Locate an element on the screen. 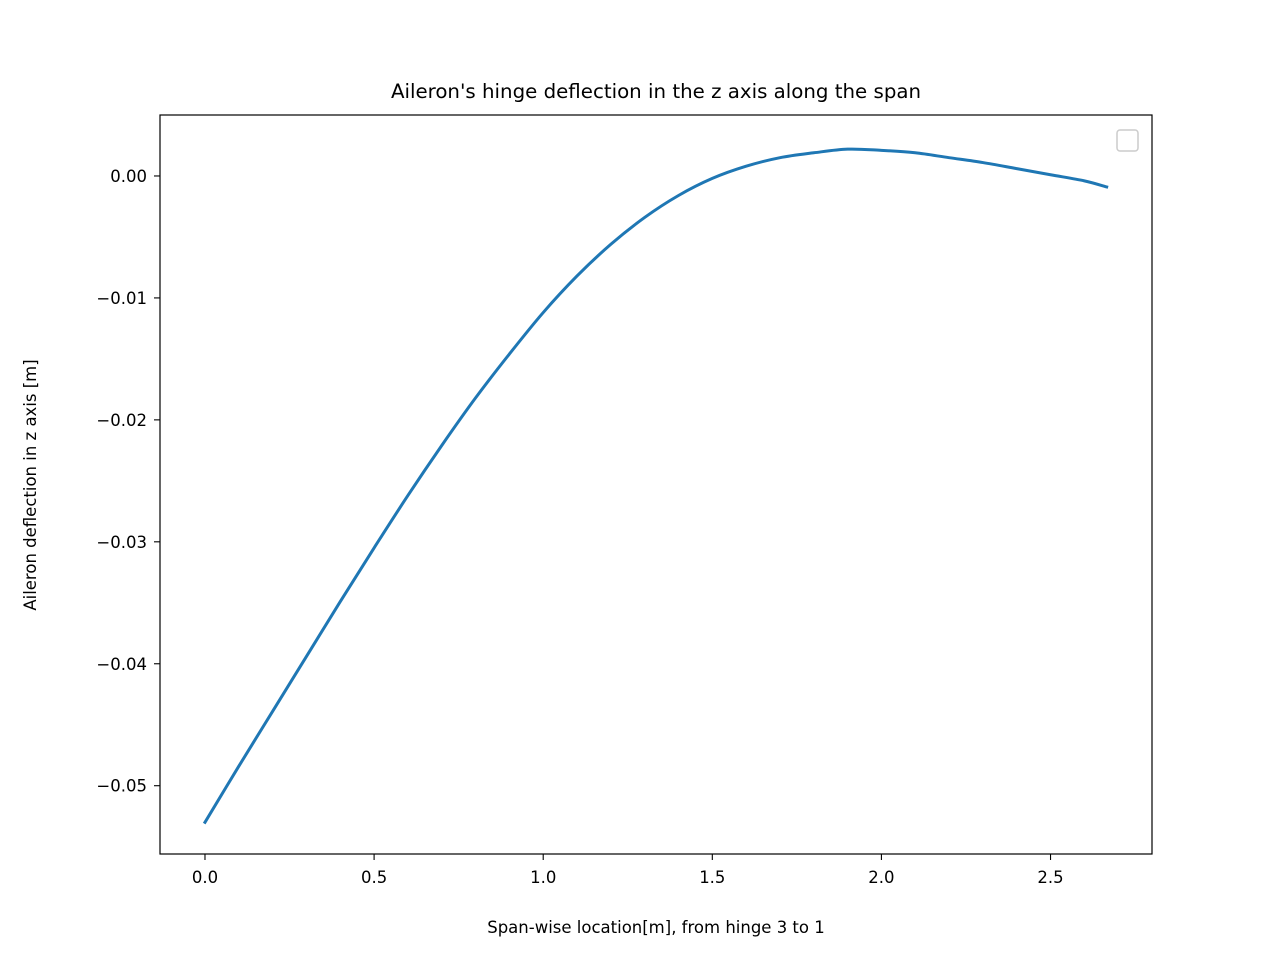 Image resolution: width=1280 pixels, height=960 pixels. x-axis-title: Span-wise location[m], from hinge 3 to 1 is located at coordinates (656, 927).